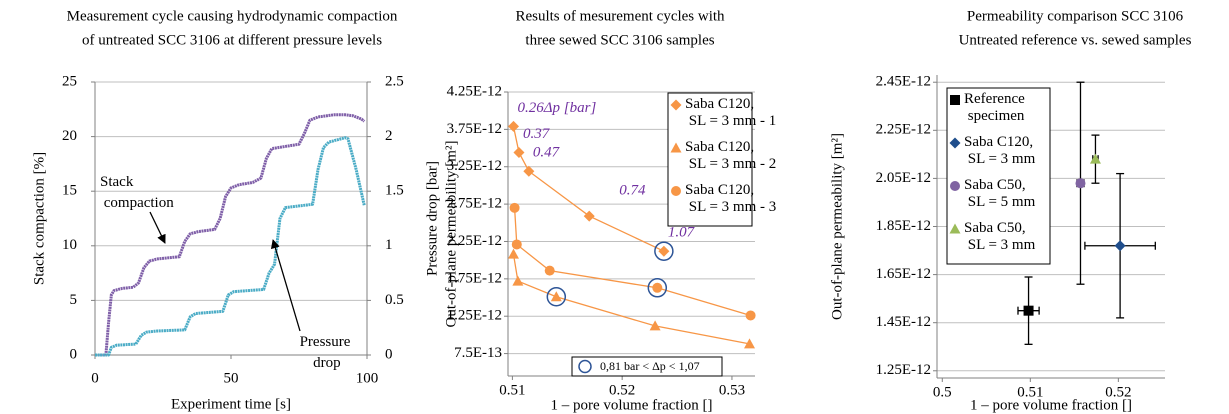 The height and width of the screenshot is (414, 1229). What do you see at coordinates (432, 218) in the screenshot?
I see `y2-axis-label: Pressure drop [bar]` at bounding box center [432, 218].